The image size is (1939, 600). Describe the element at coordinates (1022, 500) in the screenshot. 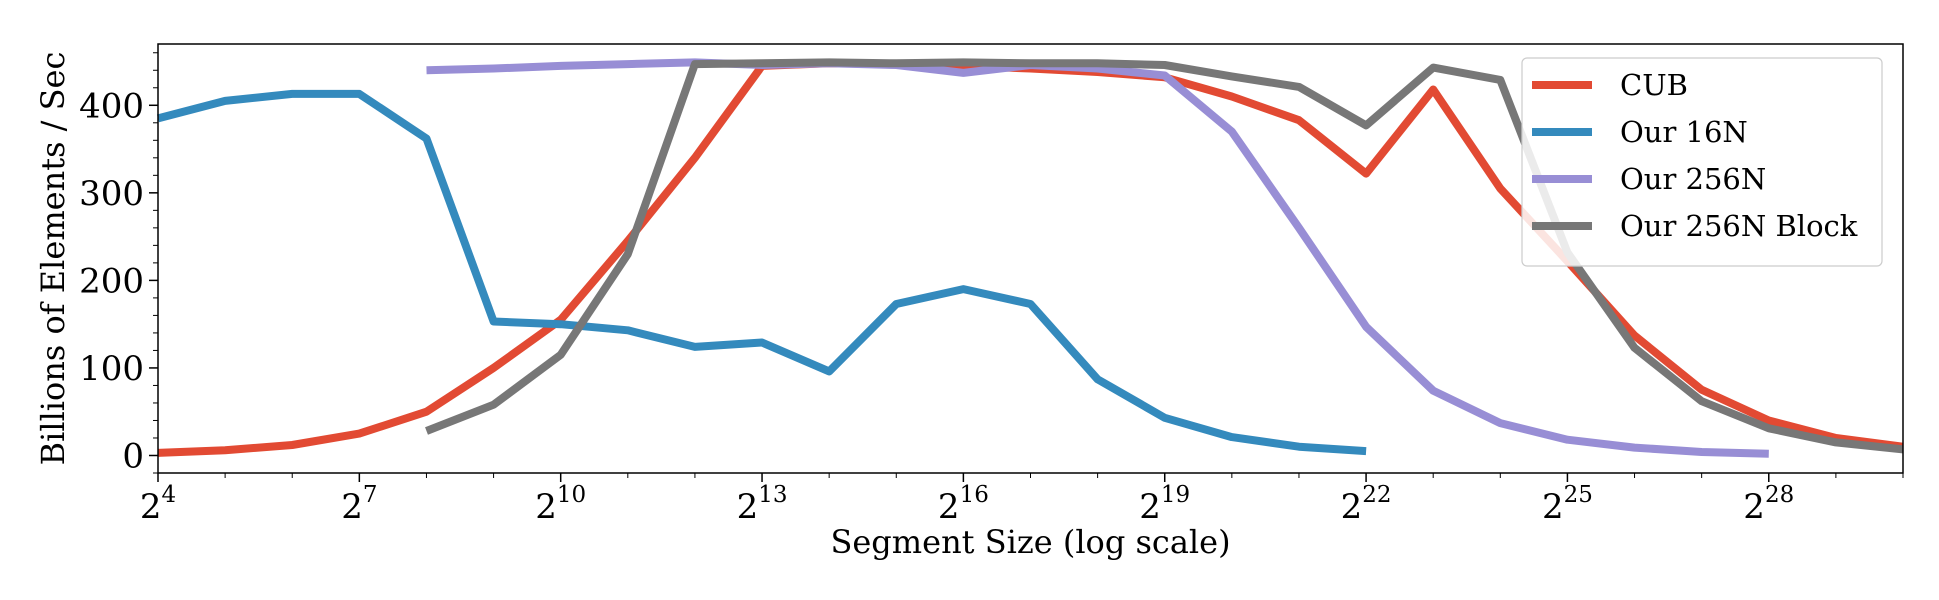

I see `x-axis: 24 27 210 213 216 219 222 225 228` at that location.